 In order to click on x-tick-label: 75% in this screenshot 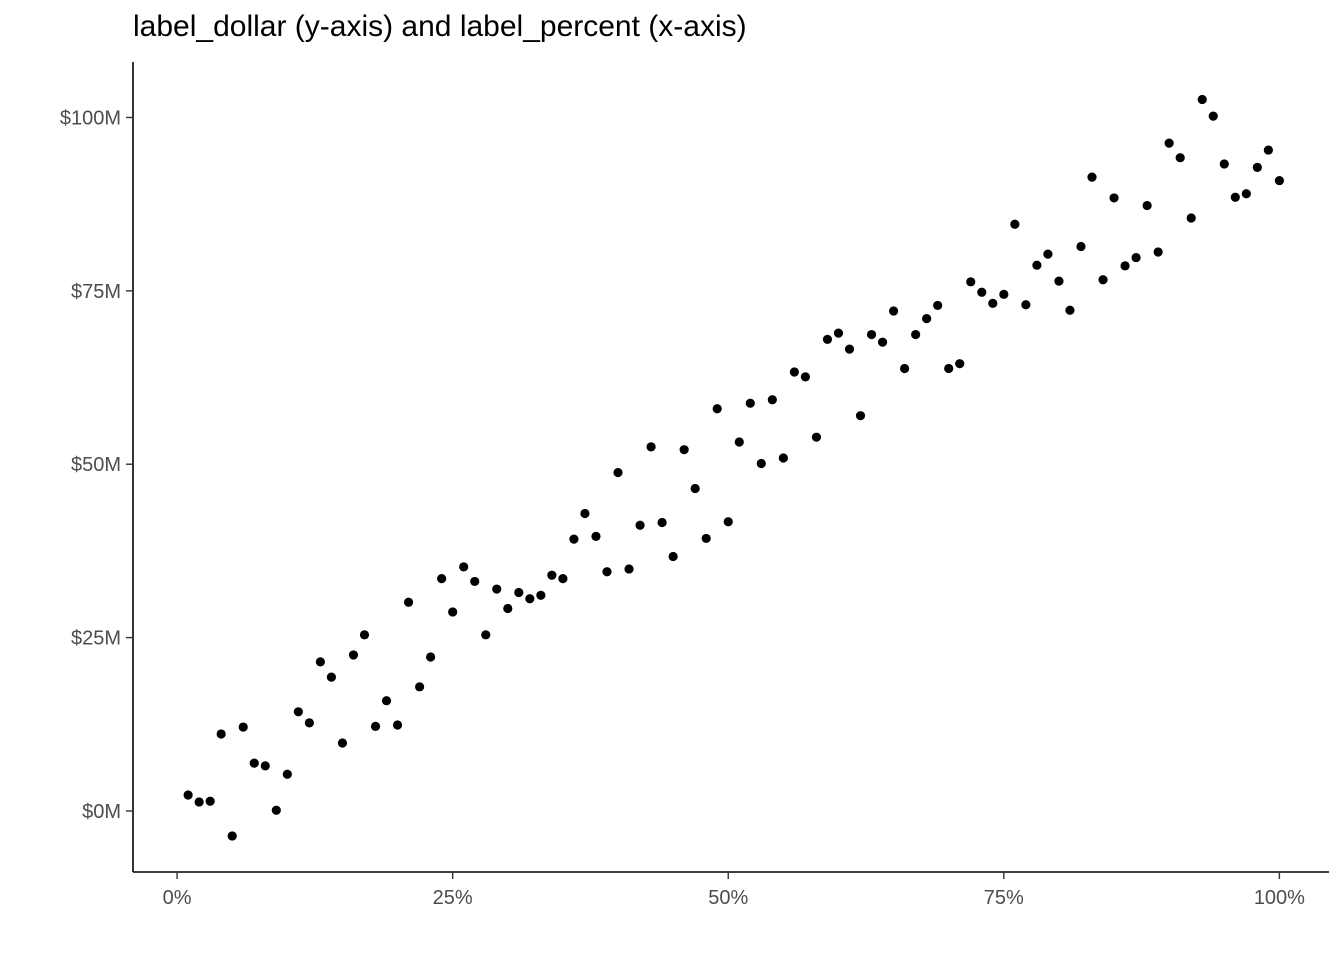, I will do `click(1004, 898)`.